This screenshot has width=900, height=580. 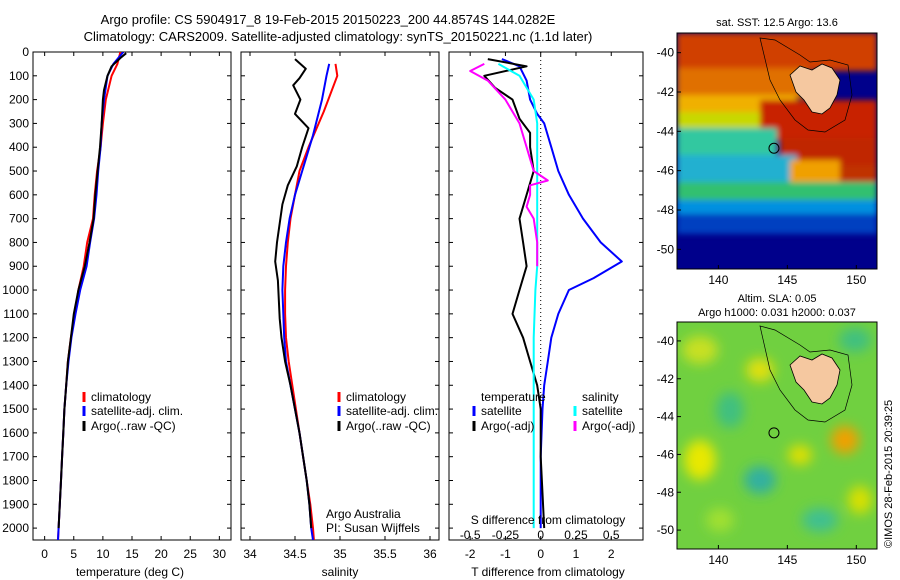 I want to click on x-tick-label: 35.5, so click(x=385, y=554).